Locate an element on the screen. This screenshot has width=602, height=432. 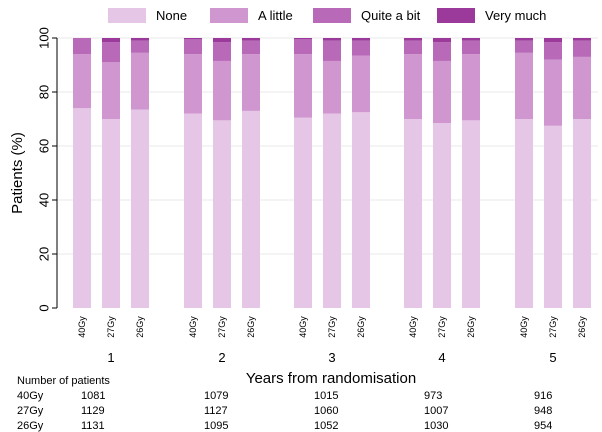
patients-count: 1030 is located at coordinates (436, 426).